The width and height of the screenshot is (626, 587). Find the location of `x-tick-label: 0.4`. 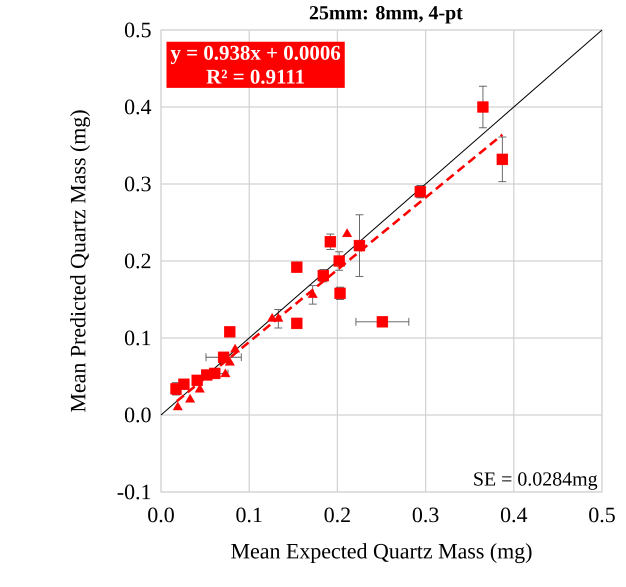

x-tick-label: 0.4 is located at coordinates (514, 514).